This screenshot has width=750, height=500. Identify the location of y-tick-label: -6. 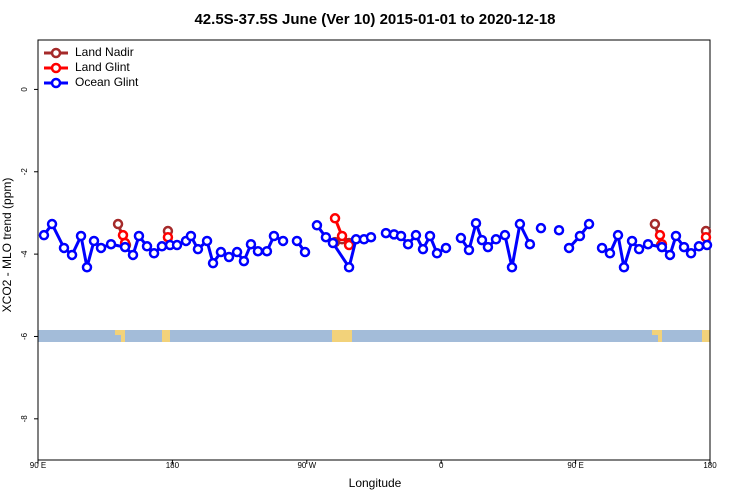
(24, 336).